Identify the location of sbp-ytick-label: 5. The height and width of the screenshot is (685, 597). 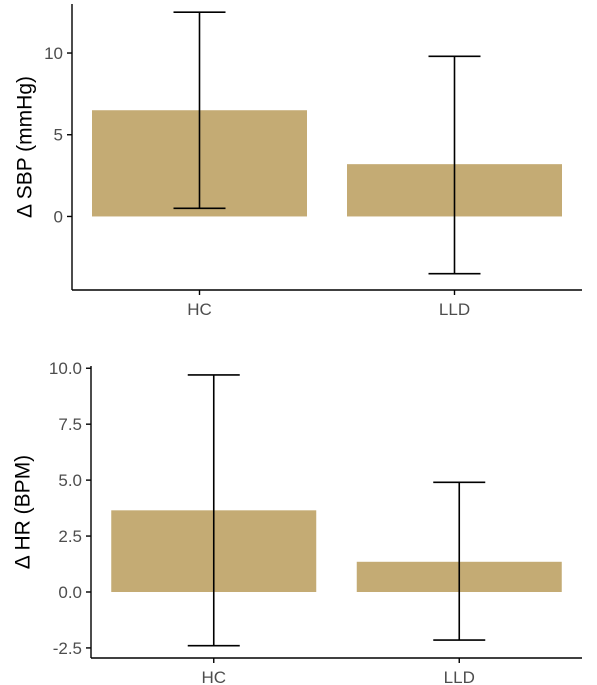
(58, 135).